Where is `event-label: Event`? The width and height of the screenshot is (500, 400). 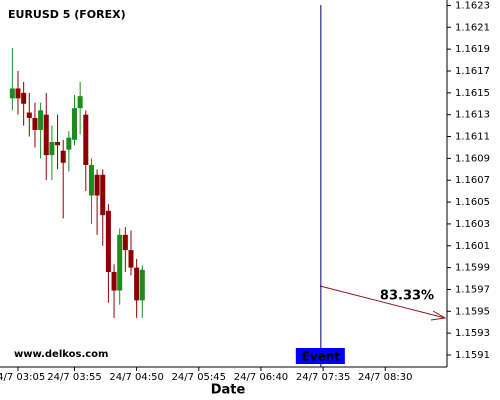 event-label: Event is located at coordinates (321, 357).